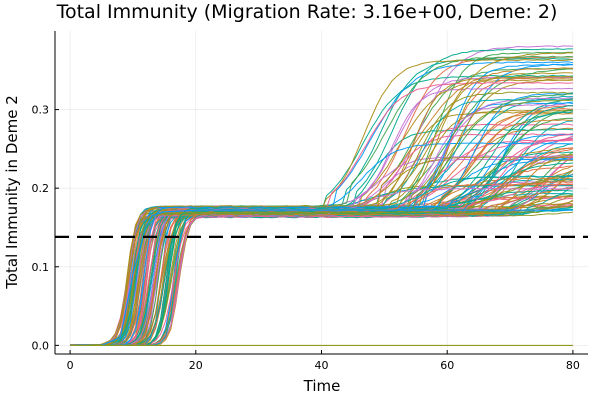  What do you see at coordinates (573, 365) in the screenshot?
I see `x-tick-label: 80` at bounding box center [573, 365].